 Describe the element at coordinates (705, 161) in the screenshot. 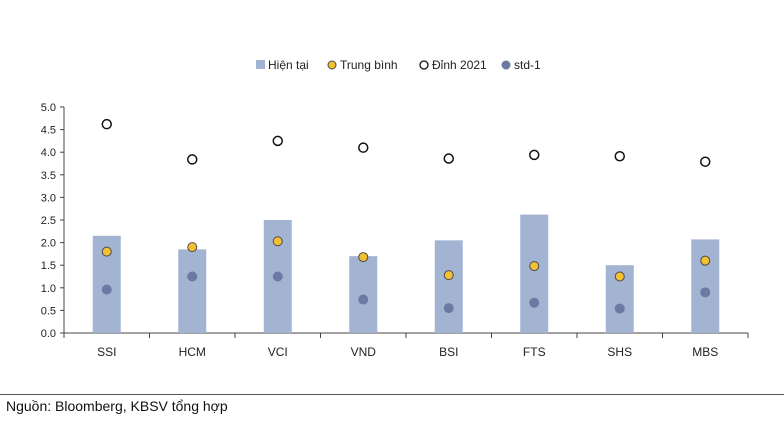

I see `marker-nh-2021-mbs` at that location.